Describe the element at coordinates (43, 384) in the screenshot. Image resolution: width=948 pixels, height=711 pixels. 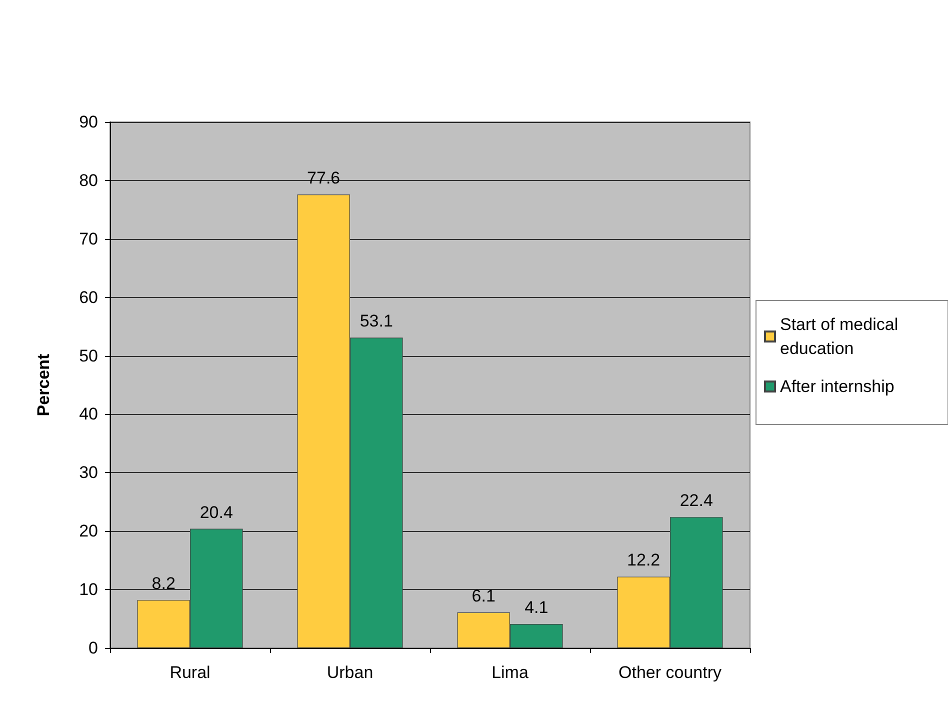
I see `y-axis-title: Percent` at that location.